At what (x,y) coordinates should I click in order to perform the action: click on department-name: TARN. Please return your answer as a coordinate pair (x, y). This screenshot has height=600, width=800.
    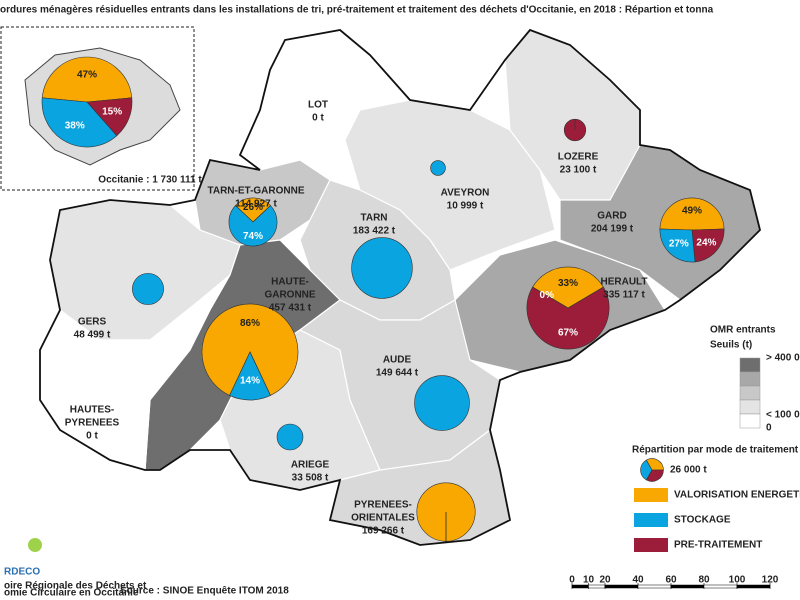
    Looking at the image, I should click on (373, 218).